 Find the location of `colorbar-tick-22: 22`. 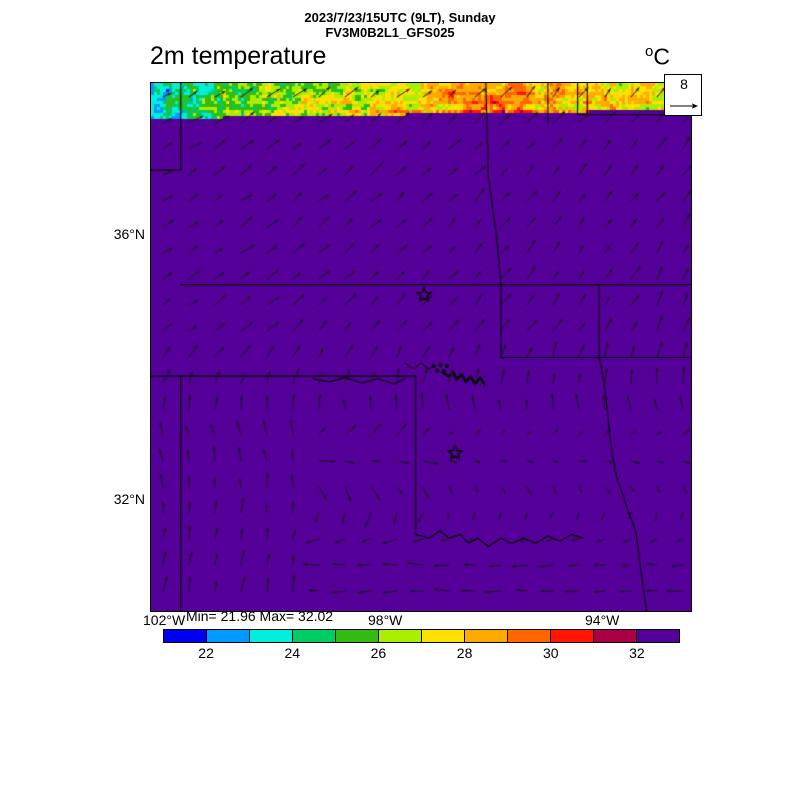

colorbar-tick-22: 22 is located at coordinates (206, 653).